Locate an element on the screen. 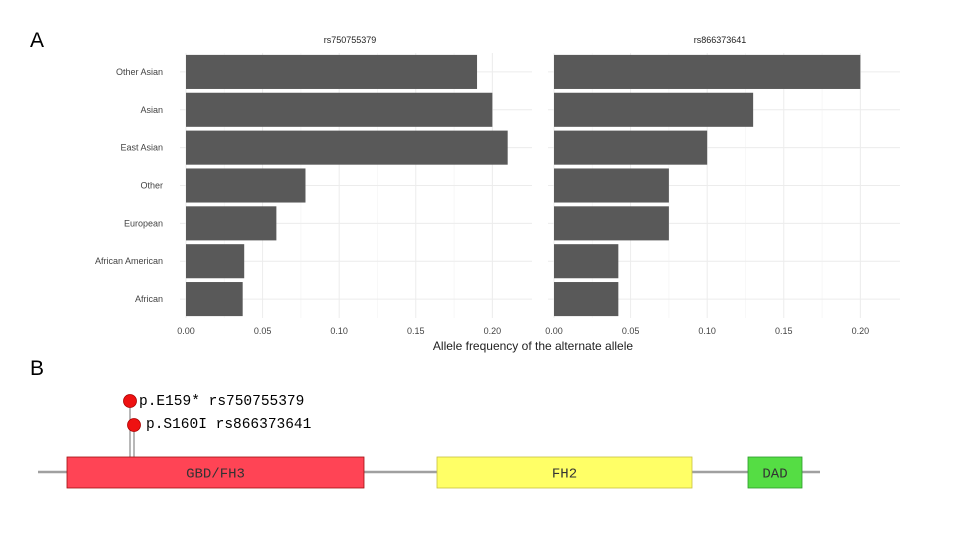  y-tick-label: African is located at coordinates (149, 299).